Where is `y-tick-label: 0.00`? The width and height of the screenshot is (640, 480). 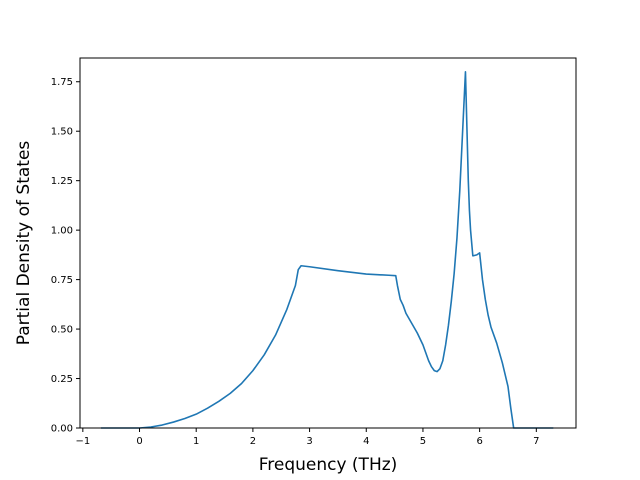
y-tick-label: 0.00 is located at coordinates (62, 429).